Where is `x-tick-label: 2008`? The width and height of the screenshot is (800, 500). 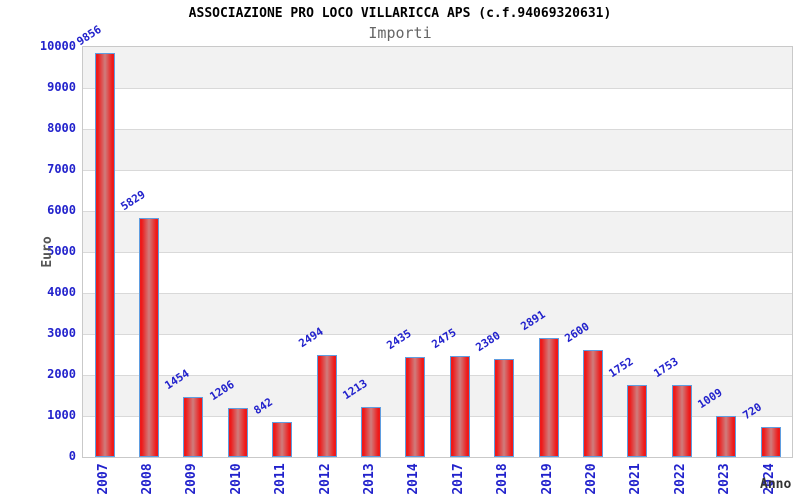 x-tick-label: 2008 is located at coordinates (147, 479).